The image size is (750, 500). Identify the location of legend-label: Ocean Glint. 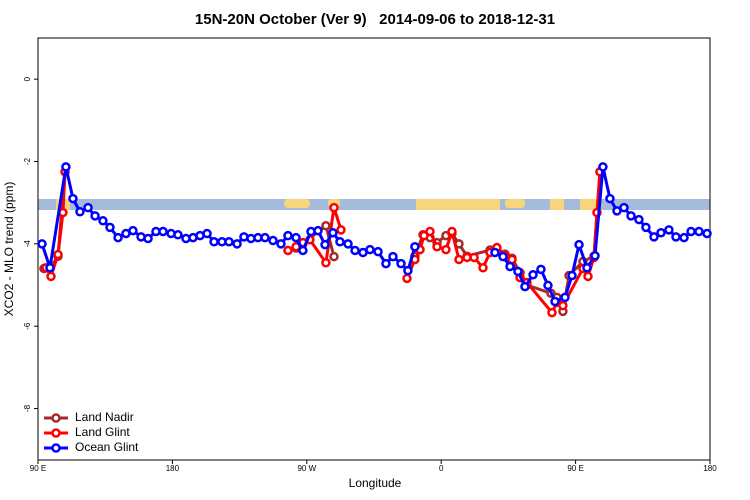
(107, 447).